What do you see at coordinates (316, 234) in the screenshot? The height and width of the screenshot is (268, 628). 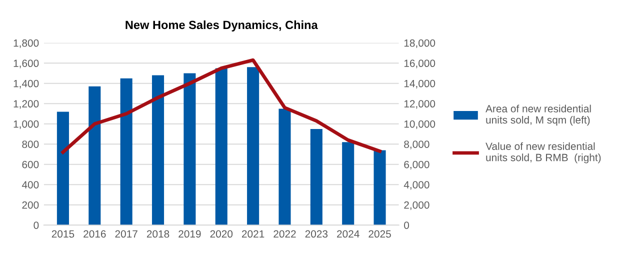 I see `x-tick-label: 2023` at bounding box center [316, 234].